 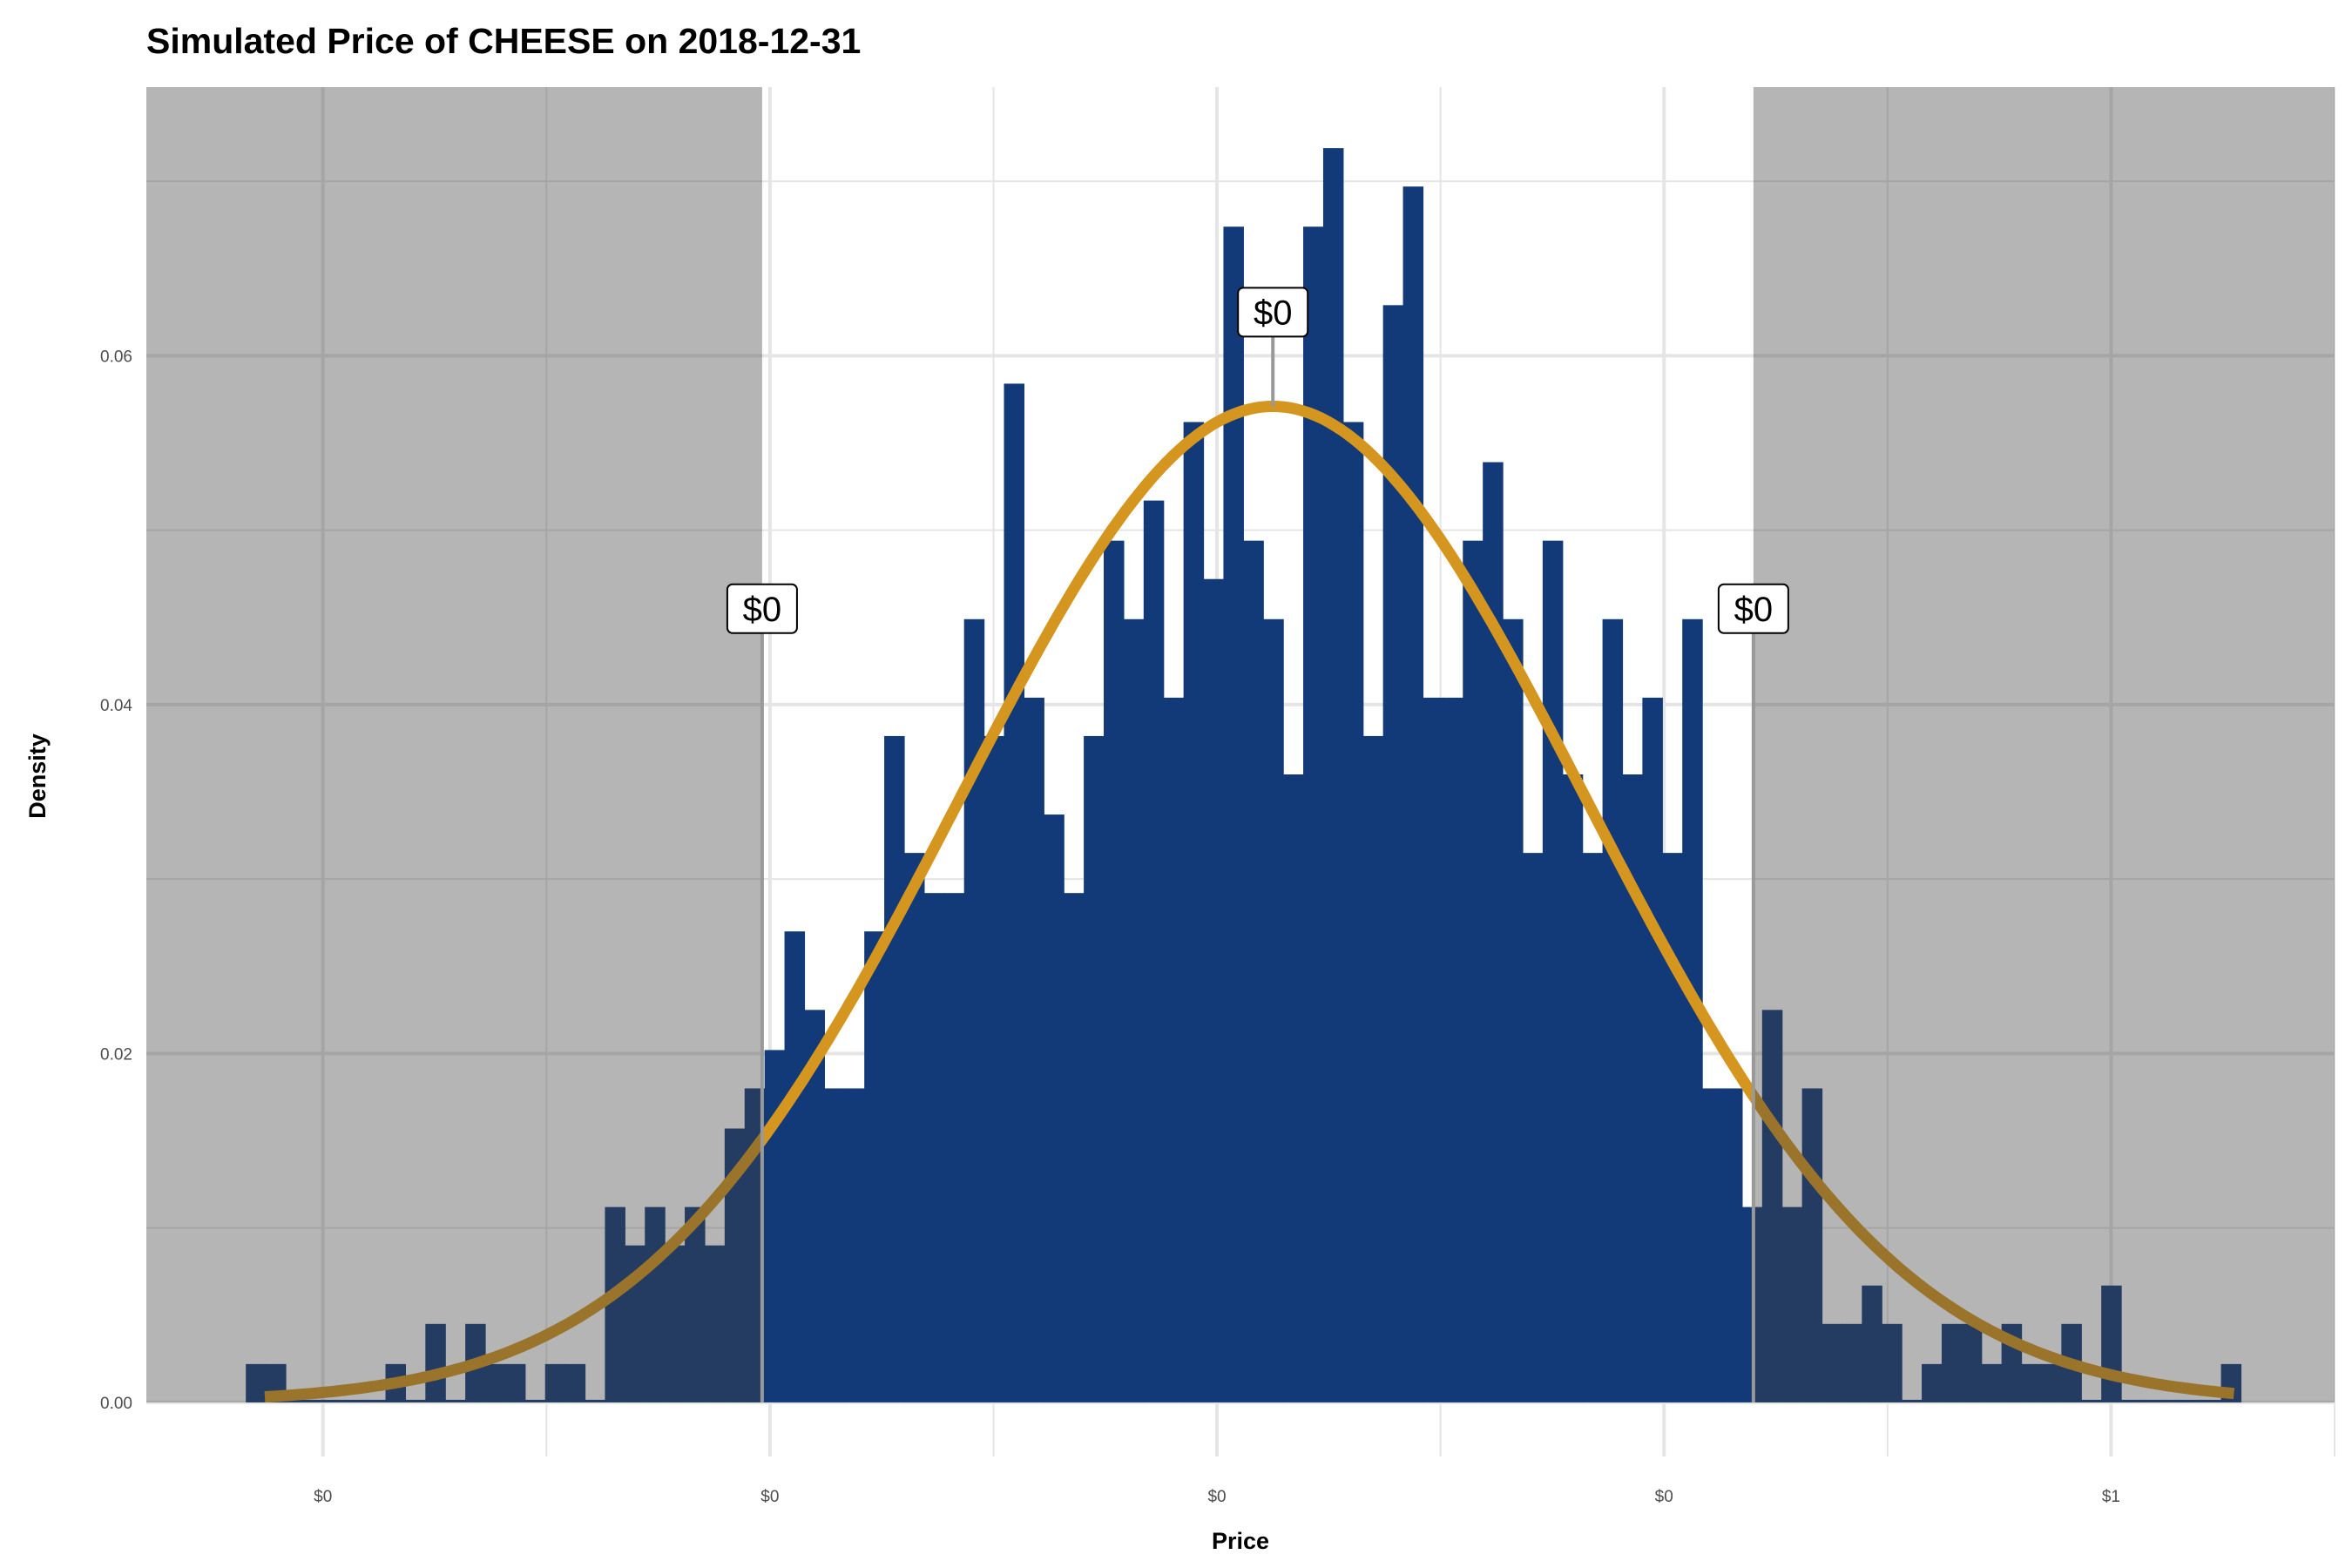 I want to click on y-tick-label: 0.00, so click(x=116, y=1404).